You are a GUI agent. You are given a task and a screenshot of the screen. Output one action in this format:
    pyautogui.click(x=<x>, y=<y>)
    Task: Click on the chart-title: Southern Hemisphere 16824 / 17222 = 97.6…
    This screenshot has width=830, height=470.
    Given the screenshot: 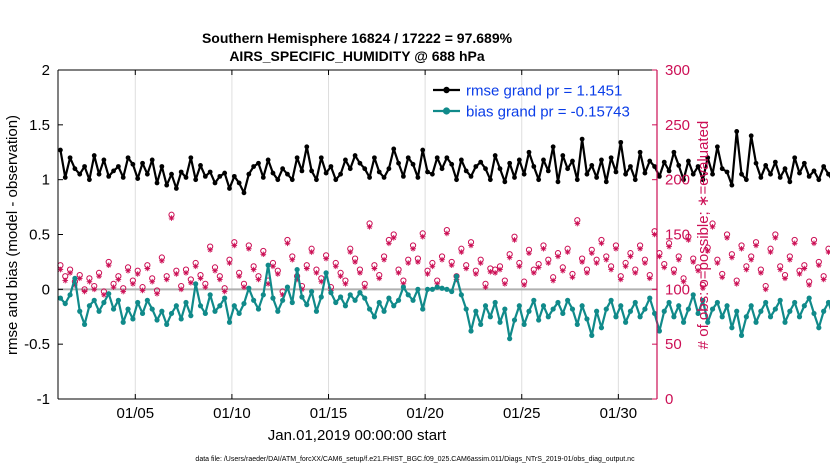 What is the action you would take?
    pyautogui.click(x=357, y=38)
    